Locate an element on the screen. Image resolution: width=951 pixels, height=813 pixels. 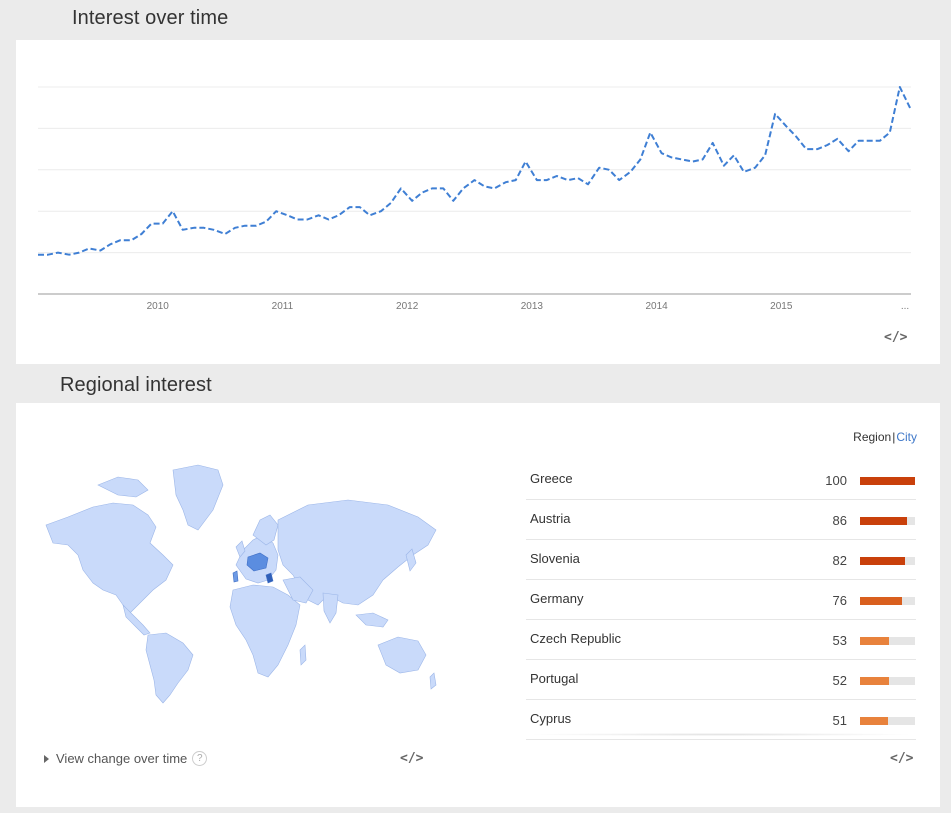
region-value: 51 is located at coordinates (839, 720).